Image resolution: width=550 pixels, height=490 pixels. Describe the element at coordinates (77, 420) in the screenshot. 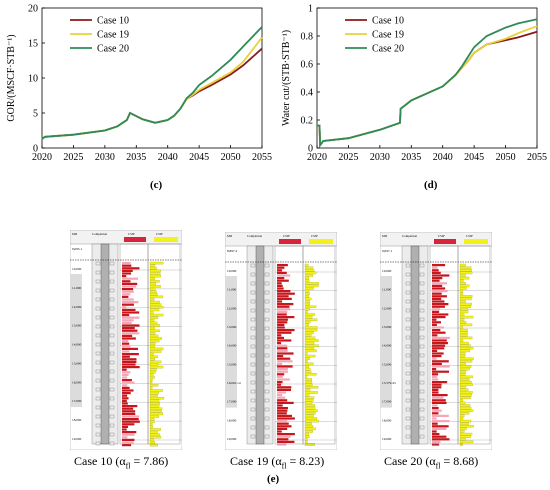

I see `log-depth-label: 18,000` at that location.